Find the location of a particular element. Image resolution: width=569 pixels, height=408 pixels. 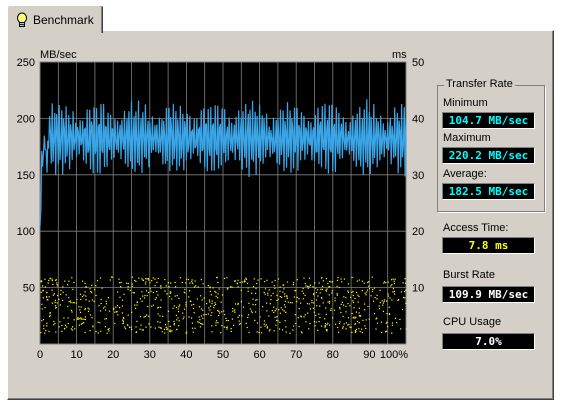

tab-benchmark: Benchmark is located at coordinates (55, 19).